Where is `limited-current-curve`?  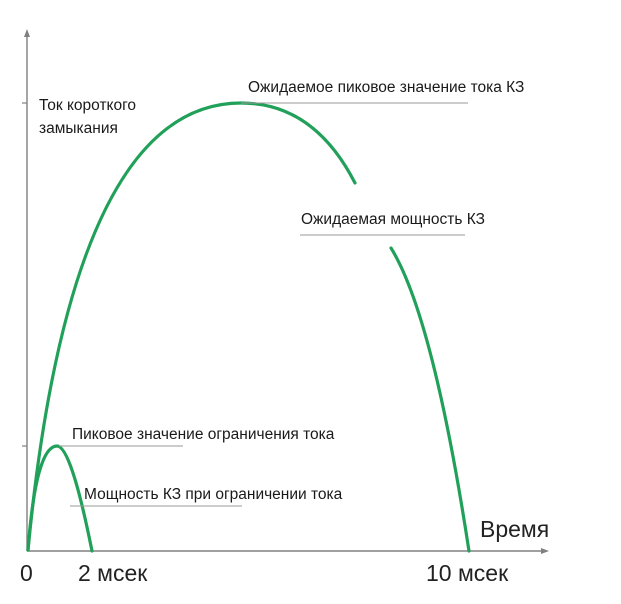
limited-current-curve is located at coordinates (60, 498).